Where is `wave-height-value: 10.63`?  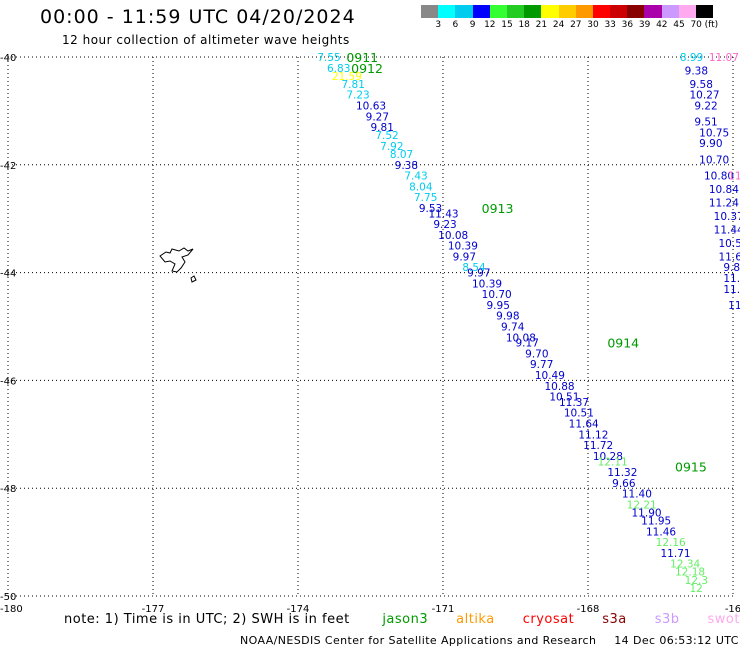 wave-height-value: 10.63 is located at coordinates (371, 107).